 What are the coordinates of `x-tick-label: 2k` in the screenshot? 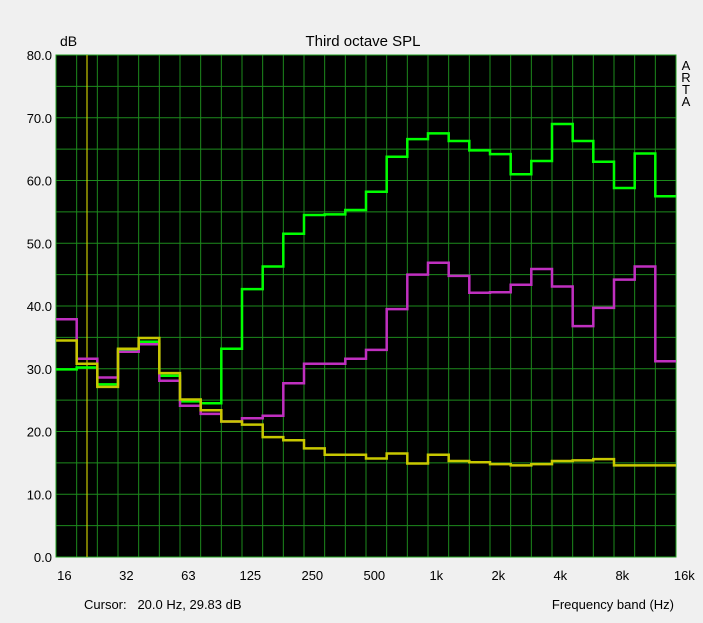 It's located at (498, 575).